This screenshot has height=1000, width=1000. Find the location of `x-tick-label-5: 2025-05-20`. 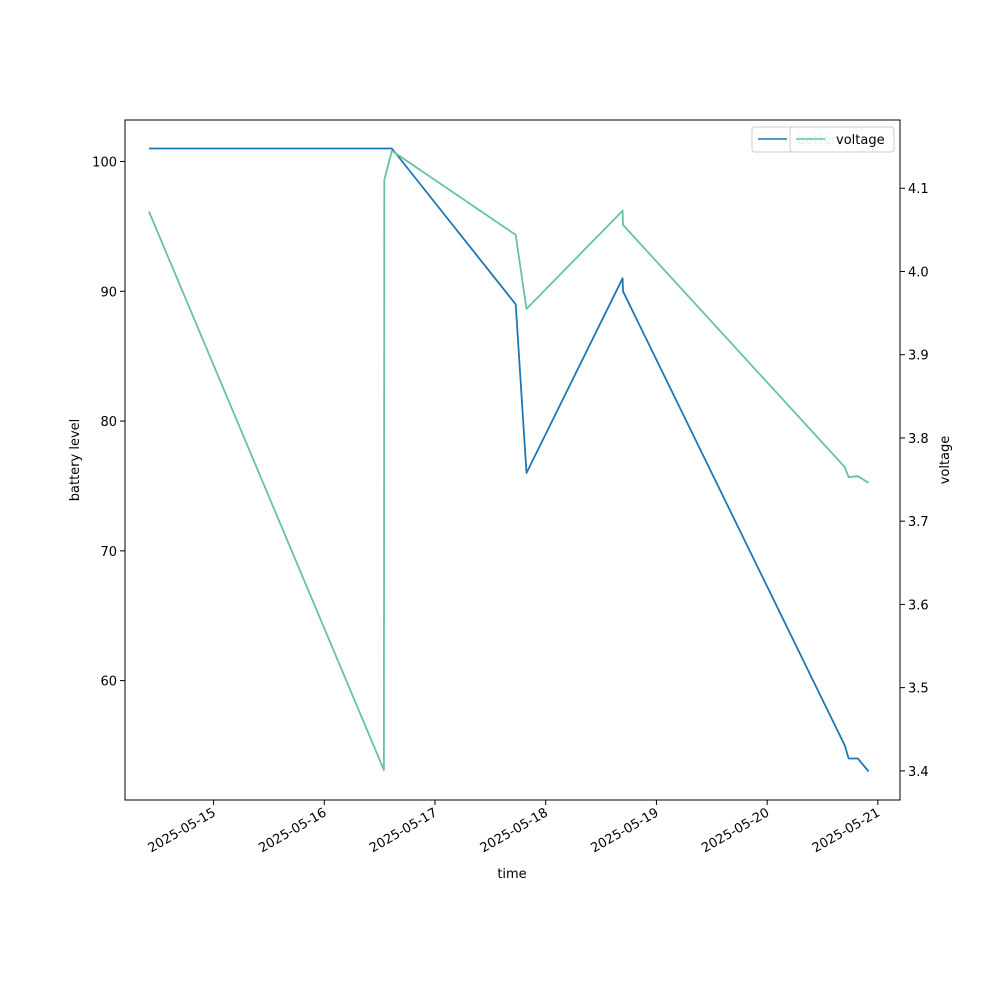

x-tick-label-5: 2025-05-20 is located at coordinates (735, 830).